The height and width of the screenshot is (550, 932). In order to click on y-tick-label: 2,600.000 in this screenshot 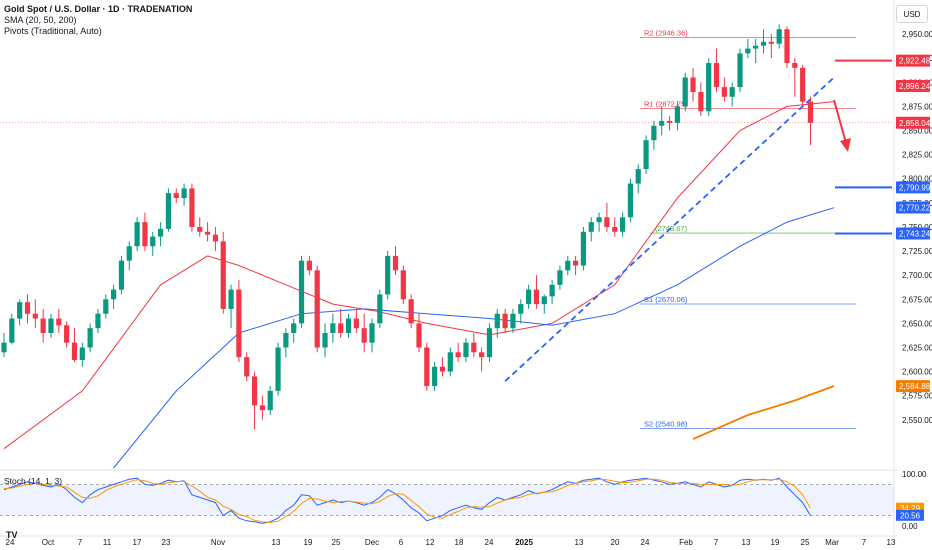, I will do `click(917, 372)`.